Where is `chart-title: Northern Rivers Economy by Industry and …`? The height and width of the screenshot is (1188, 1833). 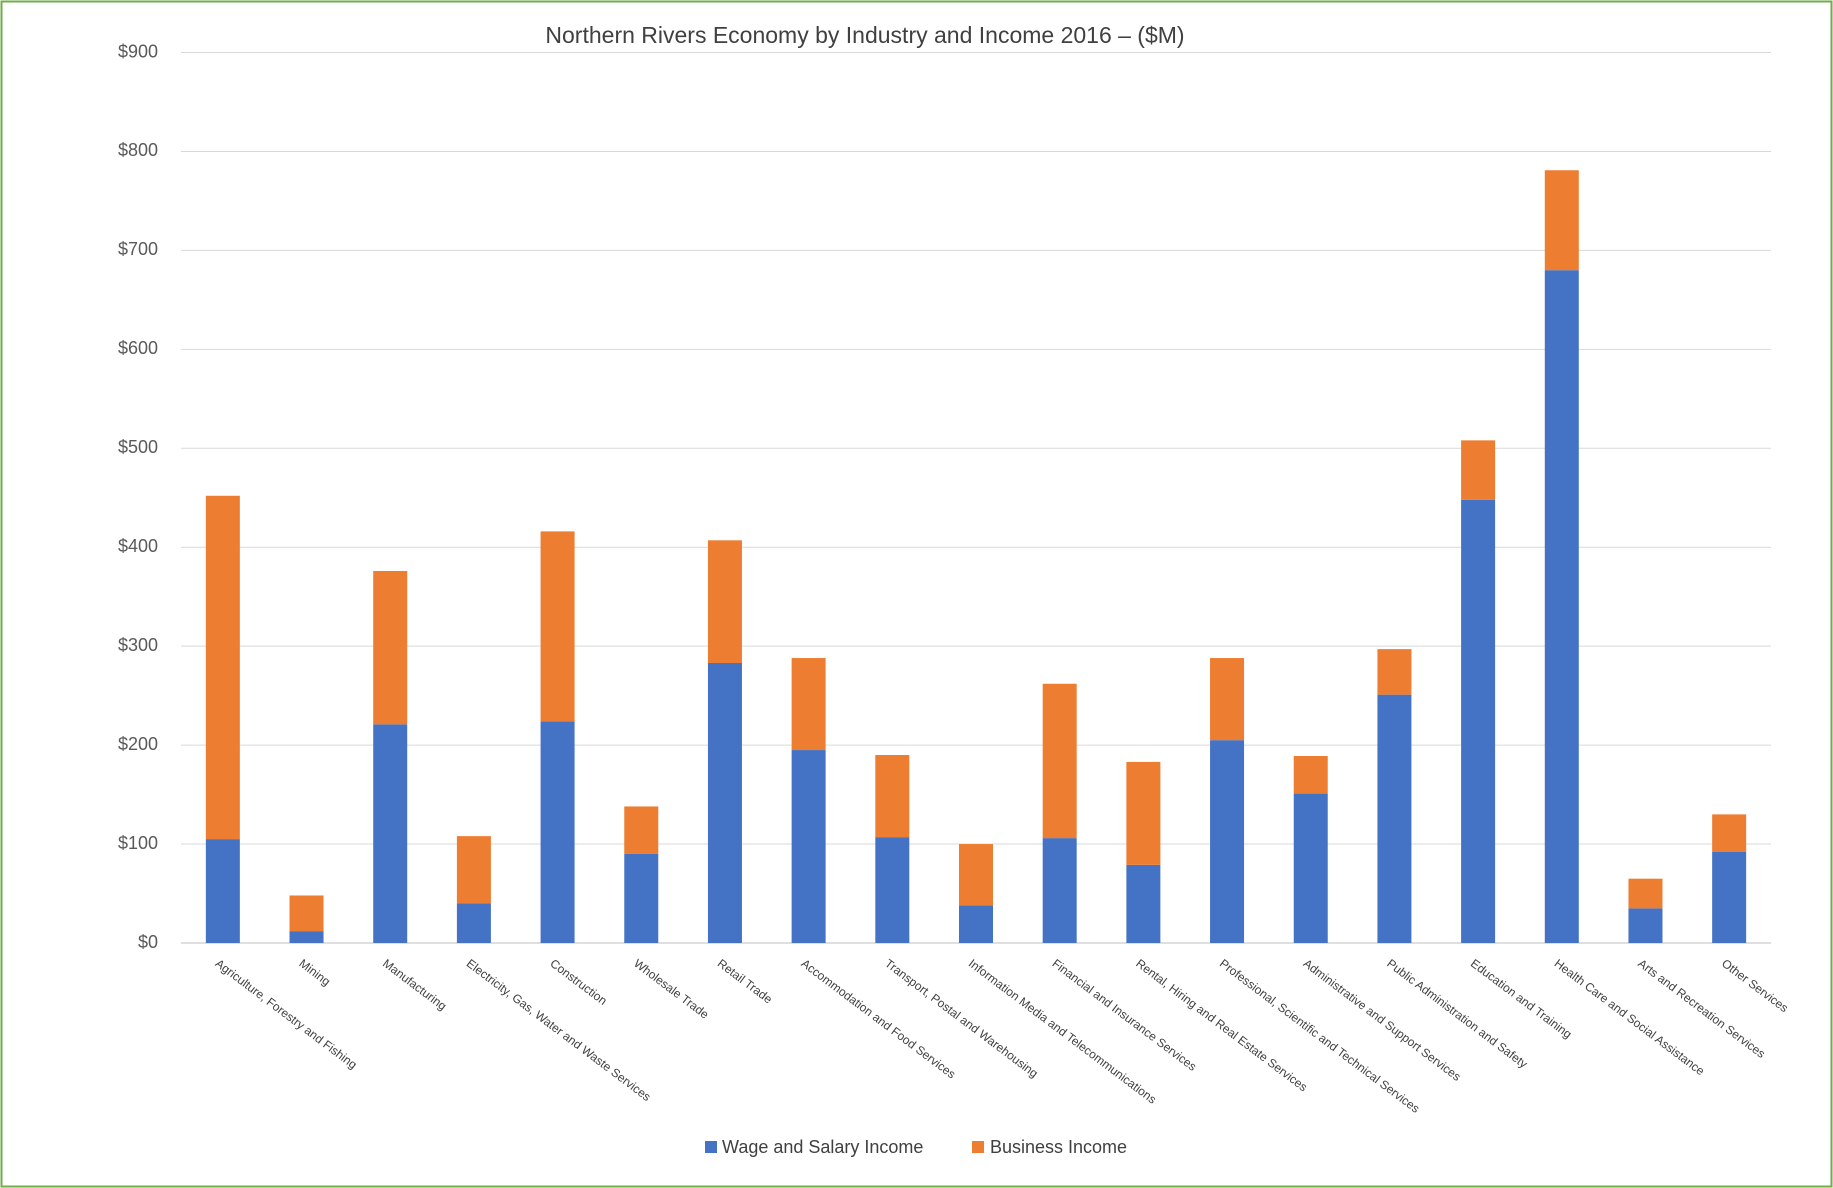
chart-title: Northern Rivers Economy by Industry and … is located at coordinates (864, 35).